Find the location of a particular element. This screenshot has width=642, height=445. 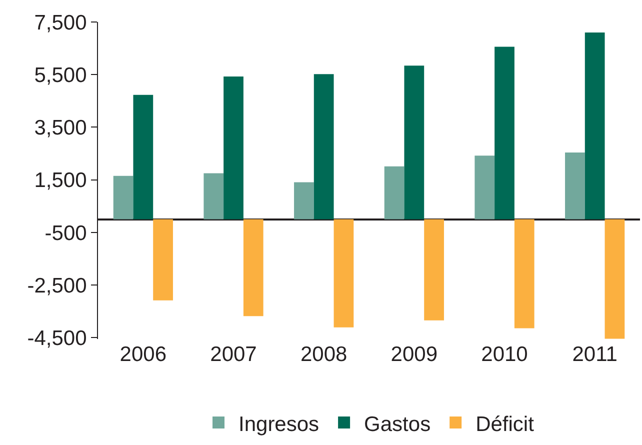

y-tick-label: -4,500 is located at coordinates (57, 338).